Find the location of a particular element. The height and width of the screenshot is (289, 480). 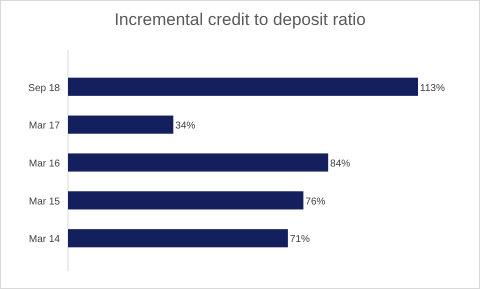

data-label: 84% is located at coordinates (340, 164).